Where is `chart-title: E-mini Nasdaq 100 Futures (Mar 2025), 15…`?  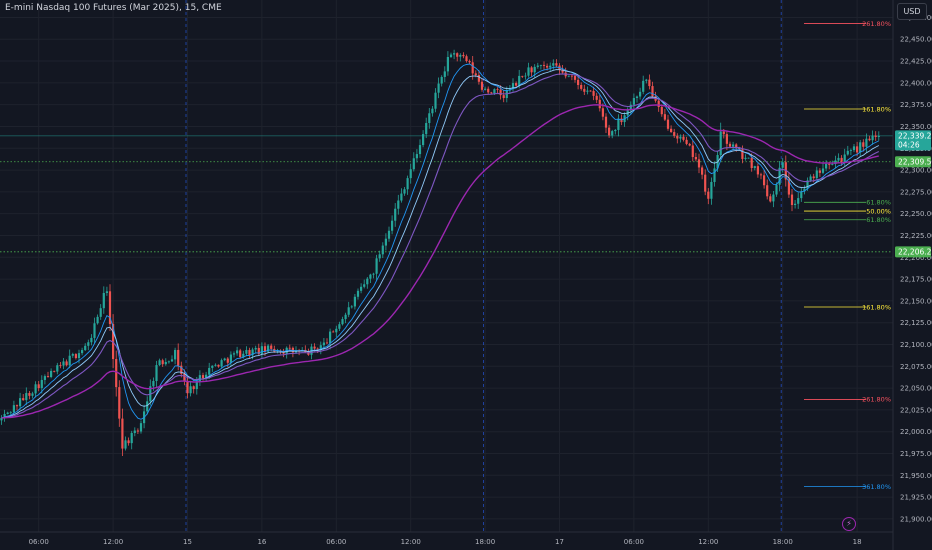
chart-title: E-mini Nasdaq 100 Futures (Mar 2025), 15… is located at coordinates (113, 8).